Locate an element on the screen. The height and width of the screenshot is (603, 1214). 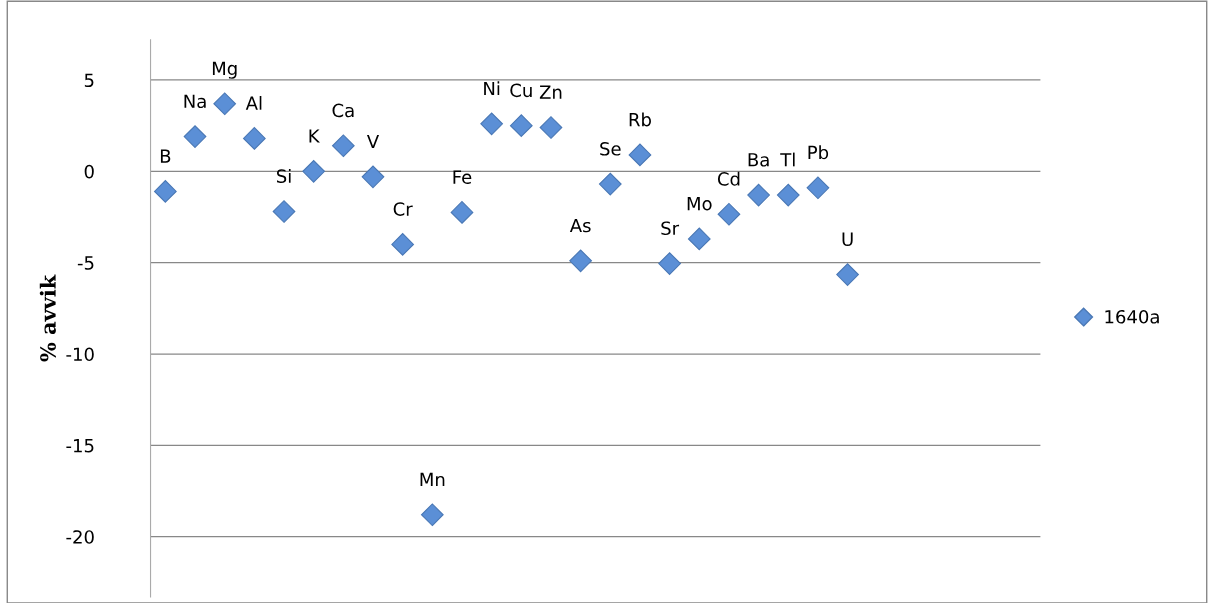
data-label: Ba is located at coordinates (758, 160).